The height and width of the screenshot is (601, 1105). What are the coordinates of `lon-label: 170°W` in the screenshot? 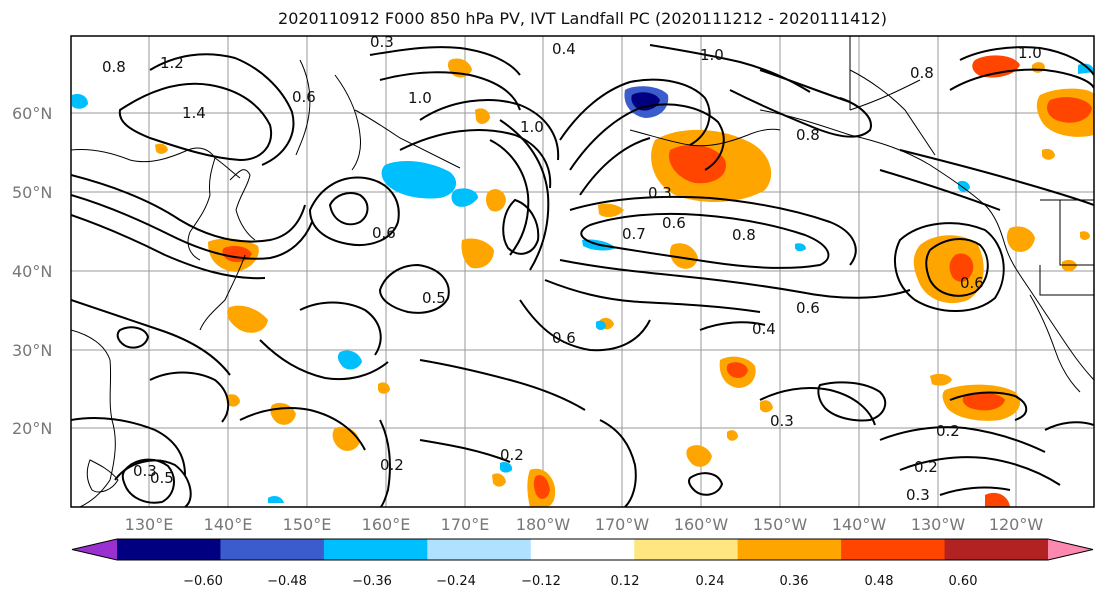 It's located at (622, 524).